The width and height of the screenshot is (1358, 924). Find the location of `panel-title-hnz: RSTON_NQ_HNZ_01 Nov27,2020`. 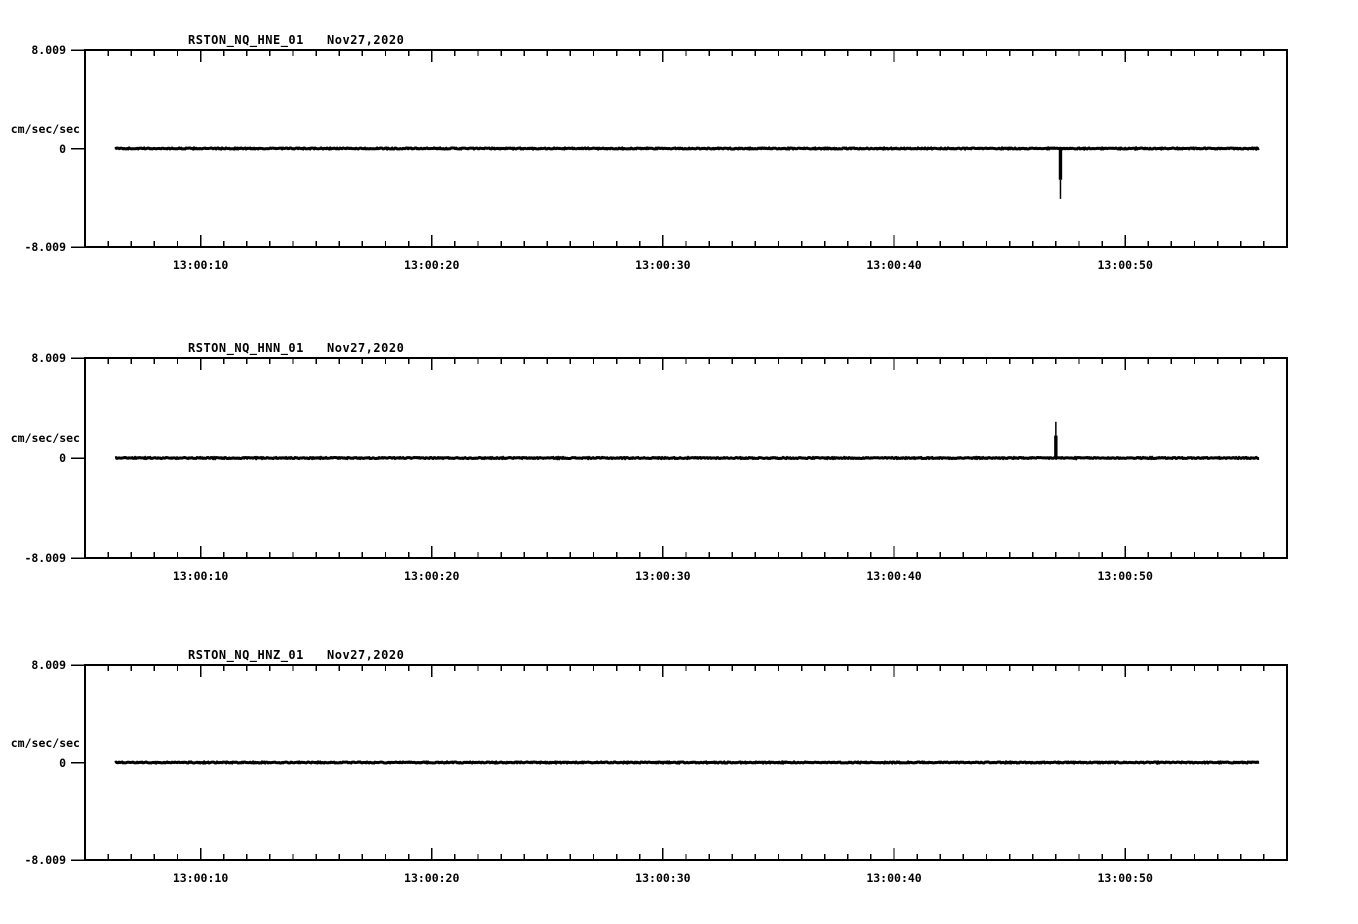

panel-title-hnz: RSTON_NQ_HNZ_01 Nov27,2020 is located at coordinates (296, 655).